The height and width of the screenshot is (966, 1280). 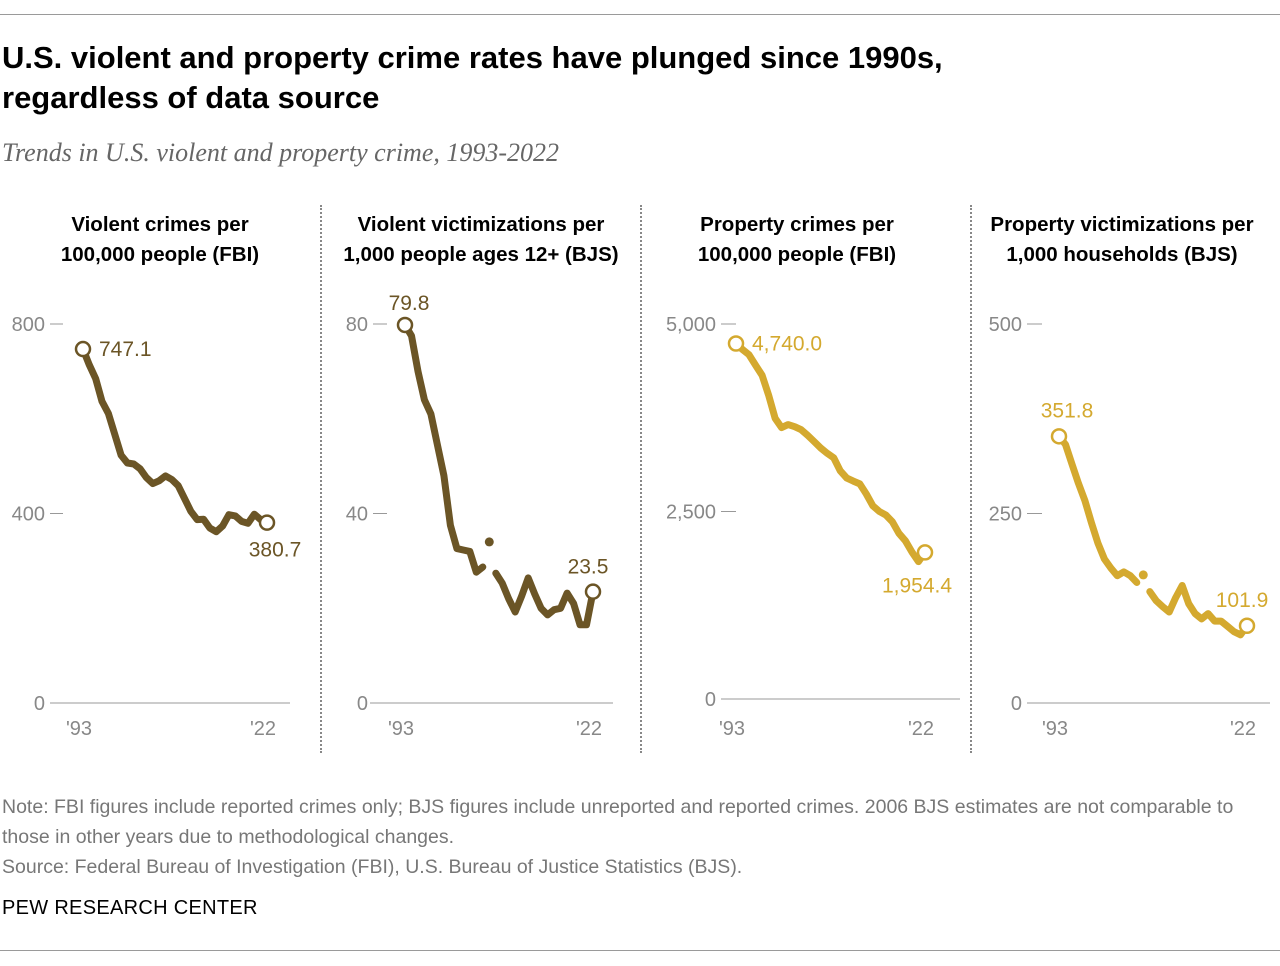 I want to click on panel-2: 0 40 80 '93 '22 79.8 23.5, so click(x=479, y=516).